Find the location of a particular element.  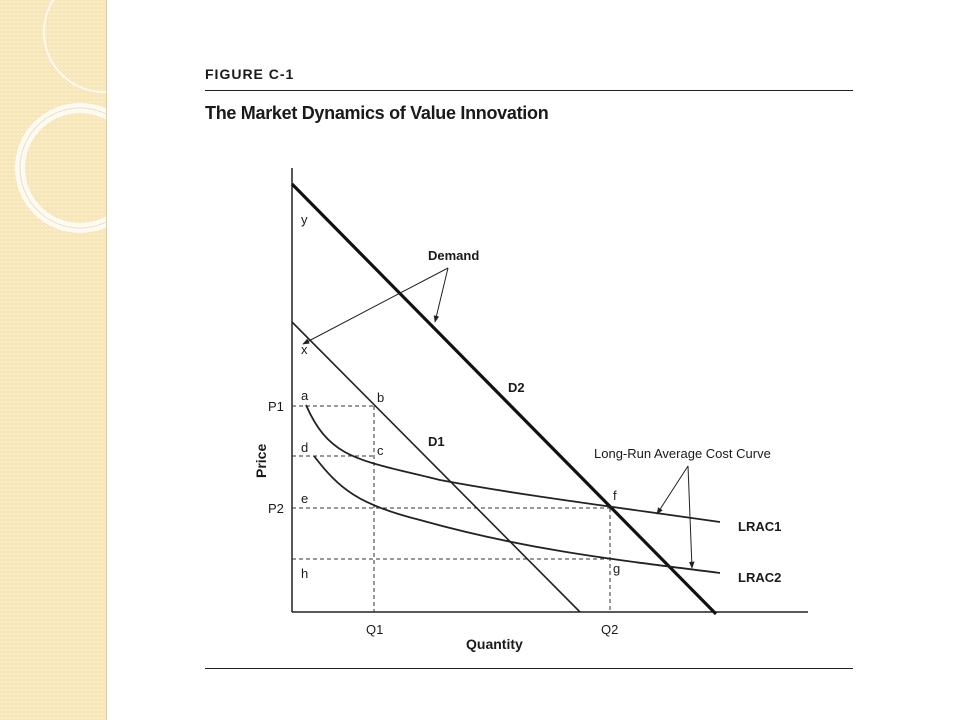

point-label-g: g is located at coordinates (616, 568).